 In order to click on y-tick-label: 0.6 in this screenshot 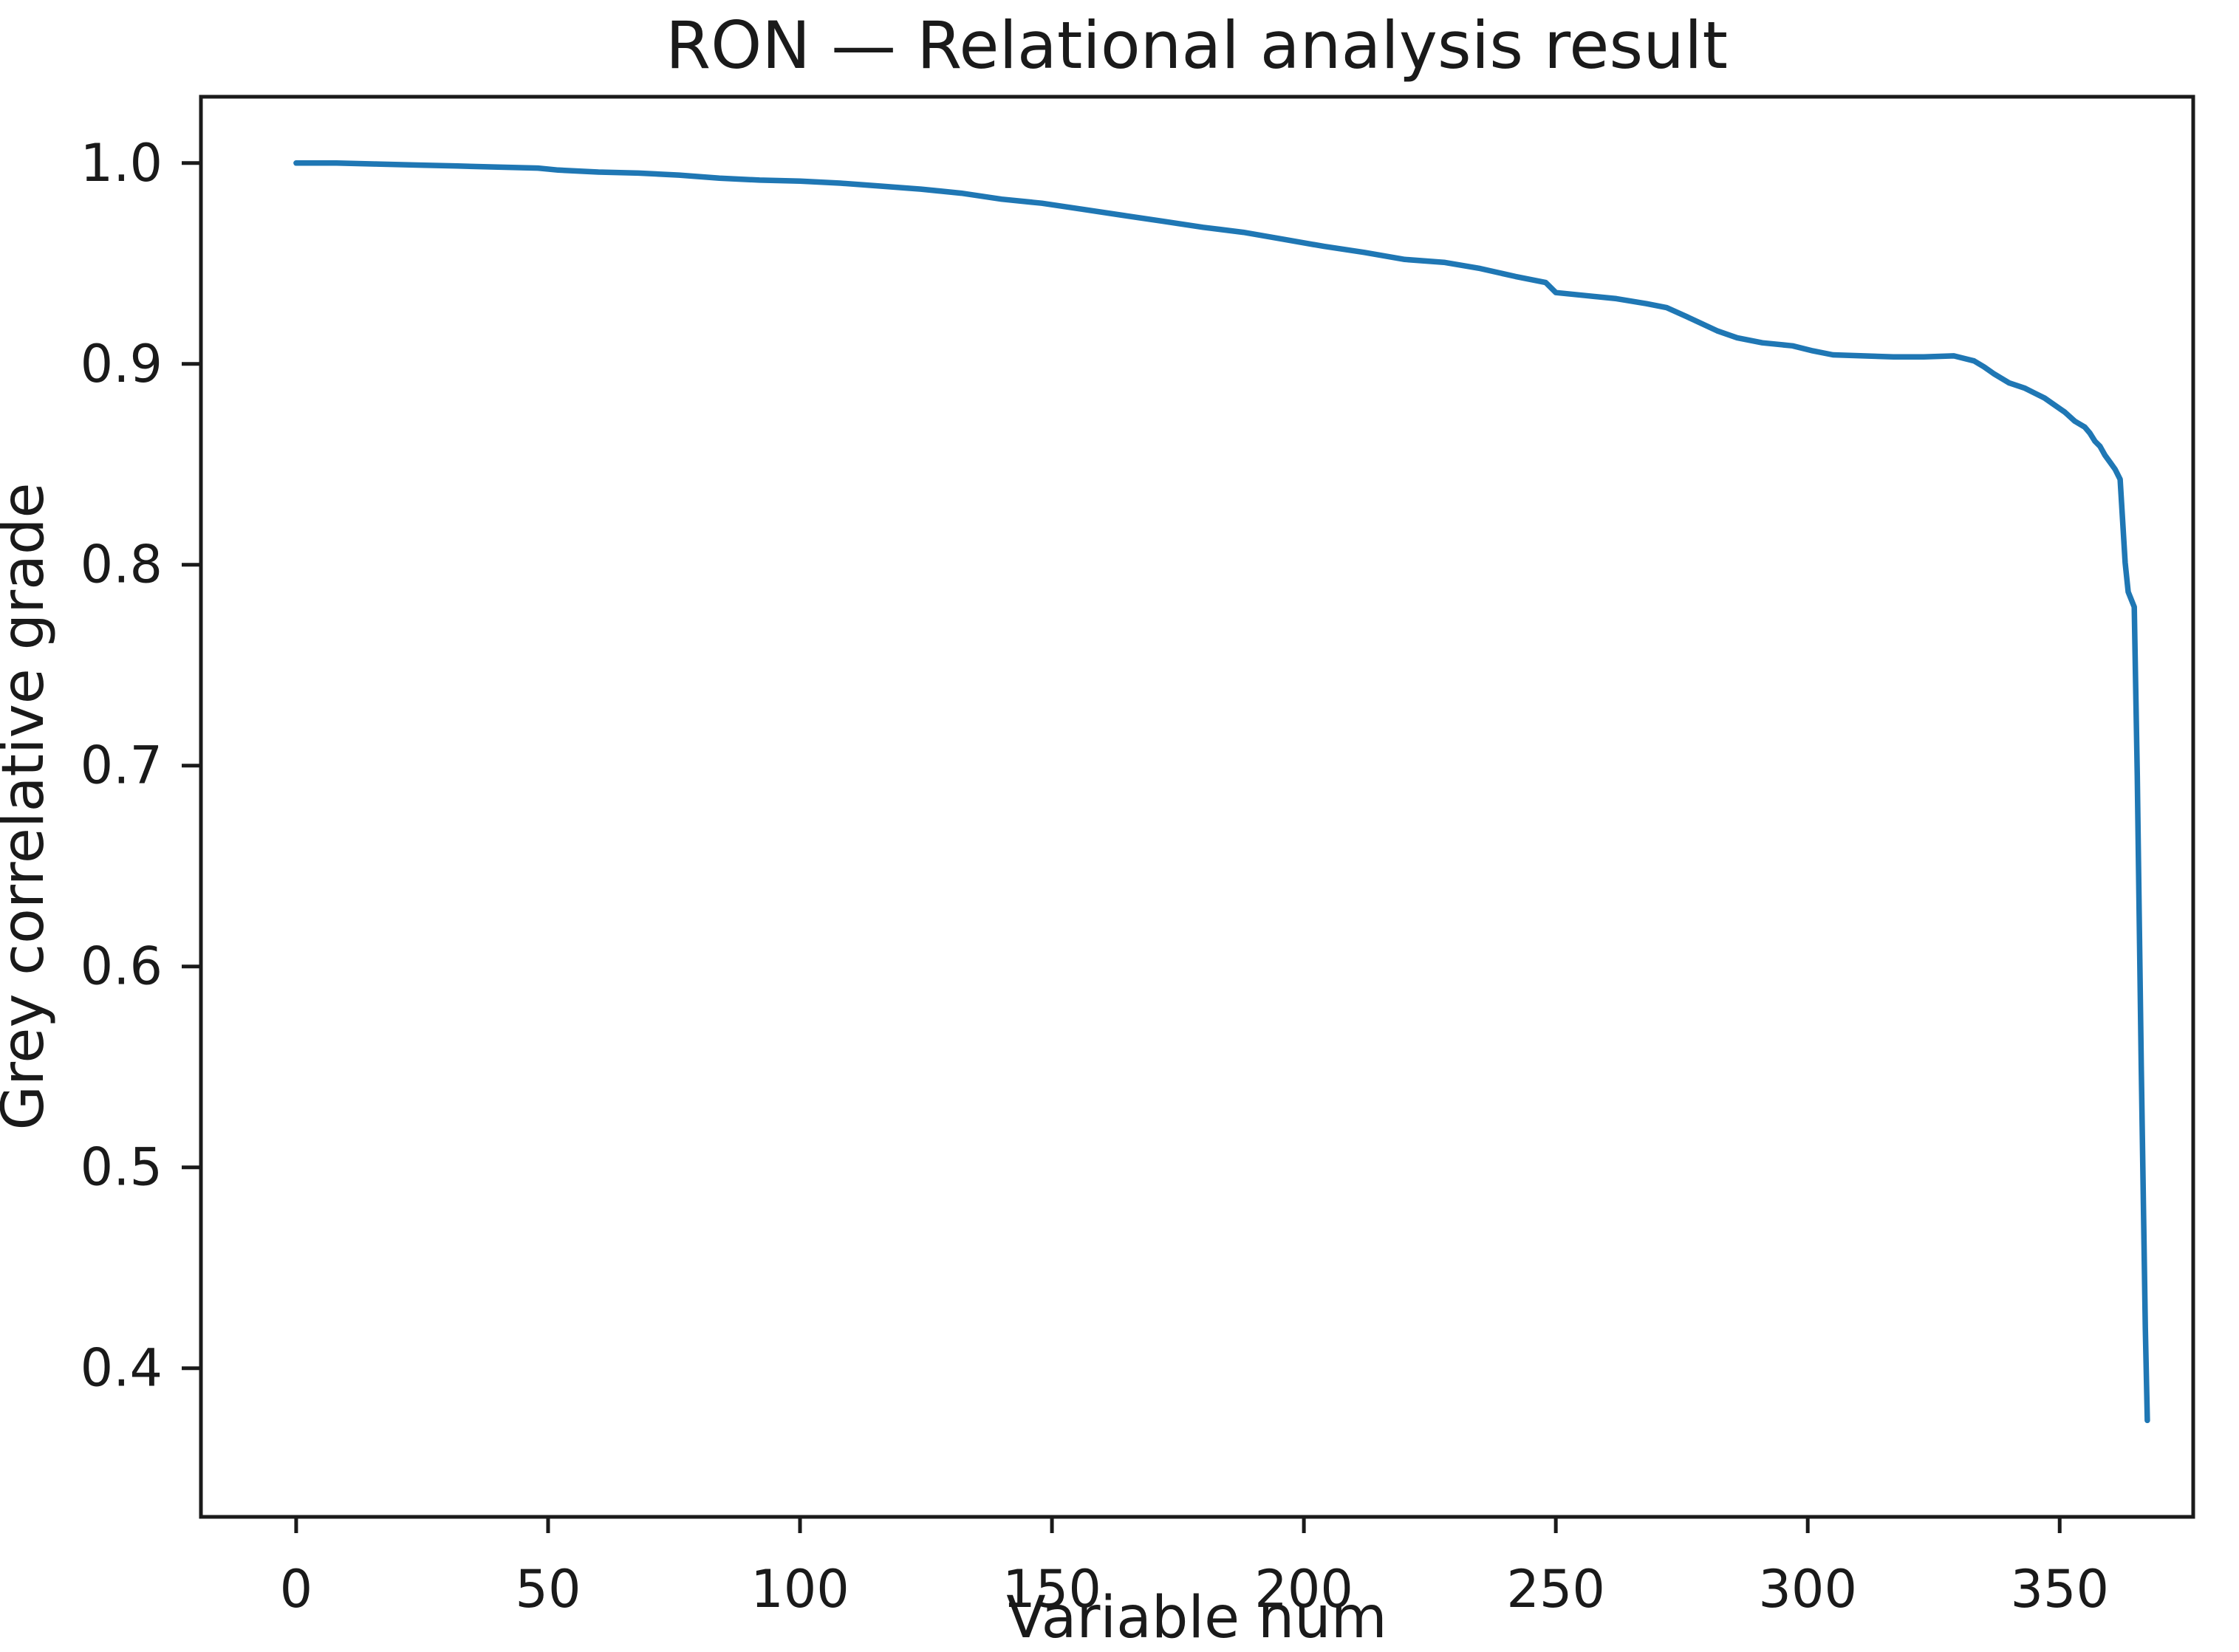, I will do `click(122, 966)`.